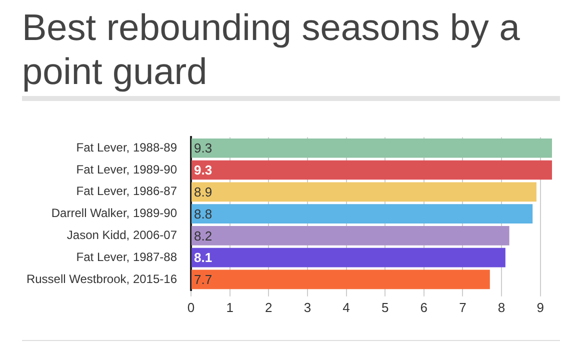 The image size is (574, 347). Describe the element at coordinates (127, 147) in the screenshot. I see `y-tick-label: Fat Lever, 1988-89` at that location.